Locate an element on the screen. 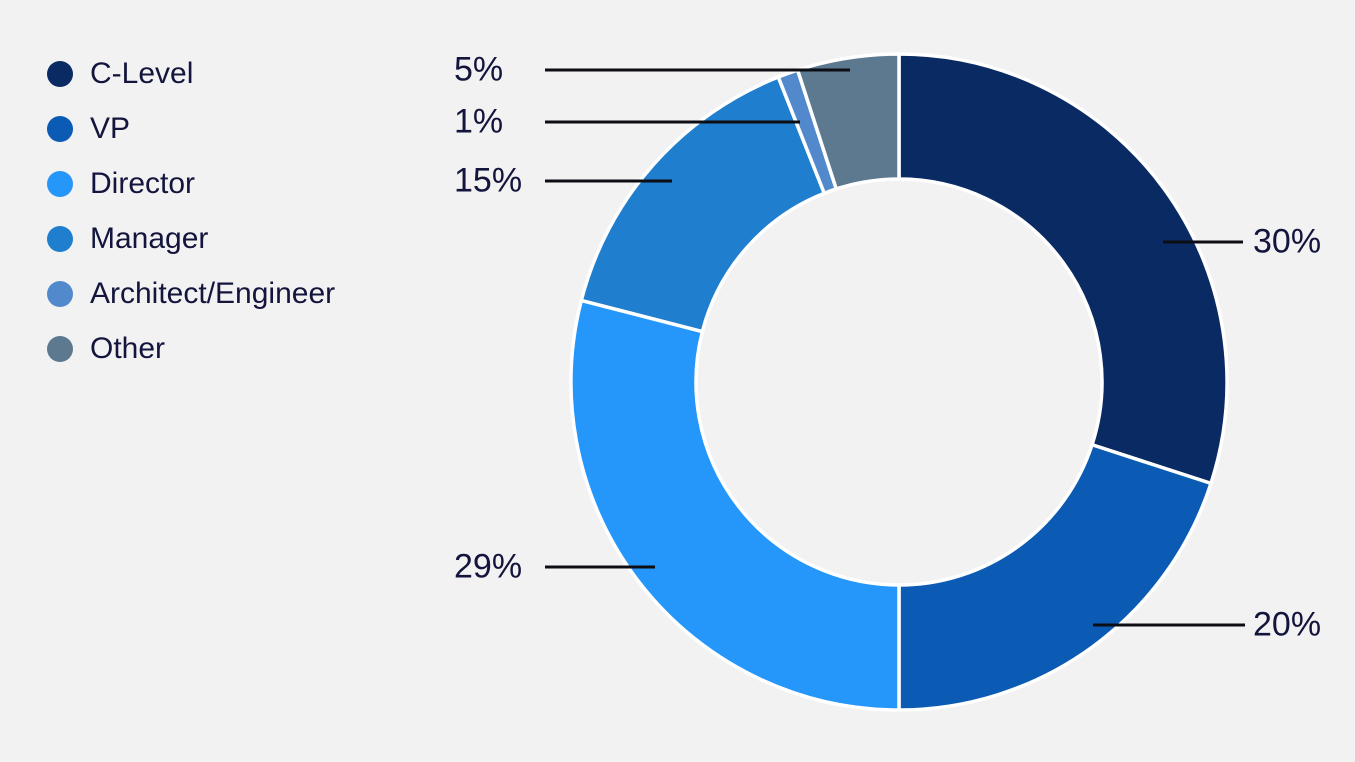 This screenshot has height=762, width=1355. legend-swatch-other is located at coordinates (60, 348).